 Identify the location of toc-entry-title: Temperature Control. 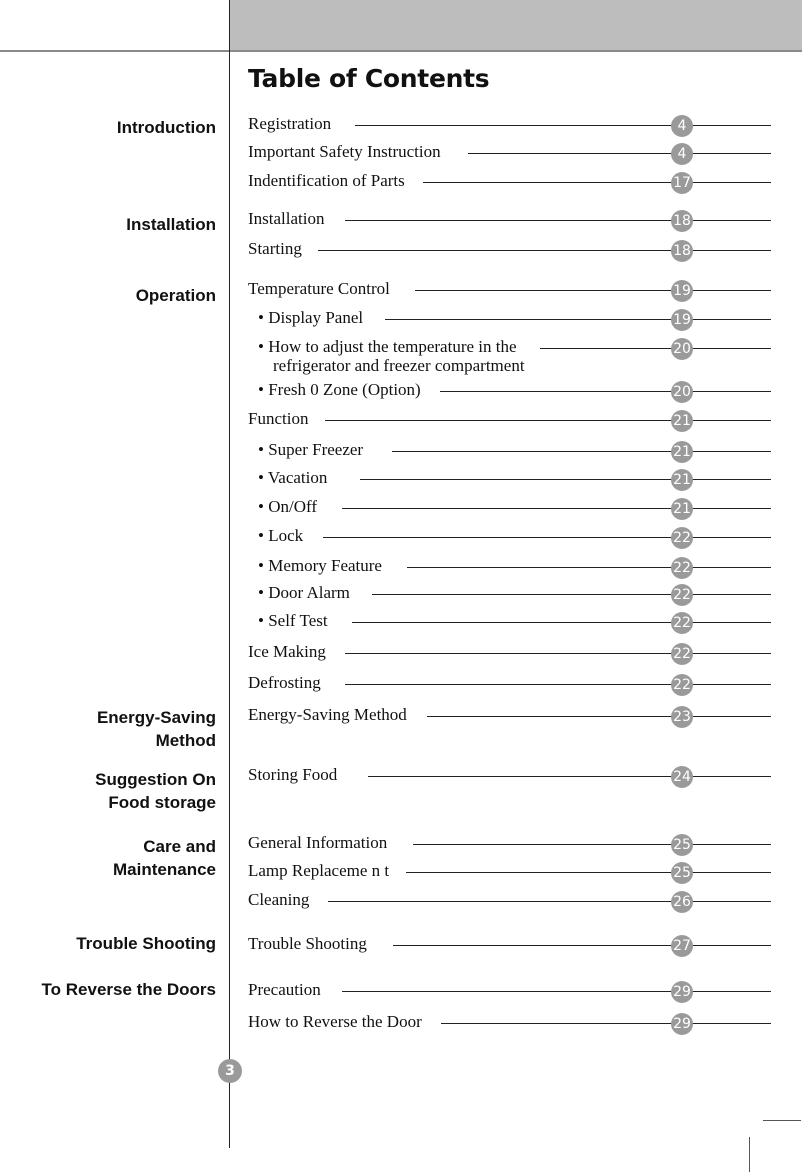
(319, 288).